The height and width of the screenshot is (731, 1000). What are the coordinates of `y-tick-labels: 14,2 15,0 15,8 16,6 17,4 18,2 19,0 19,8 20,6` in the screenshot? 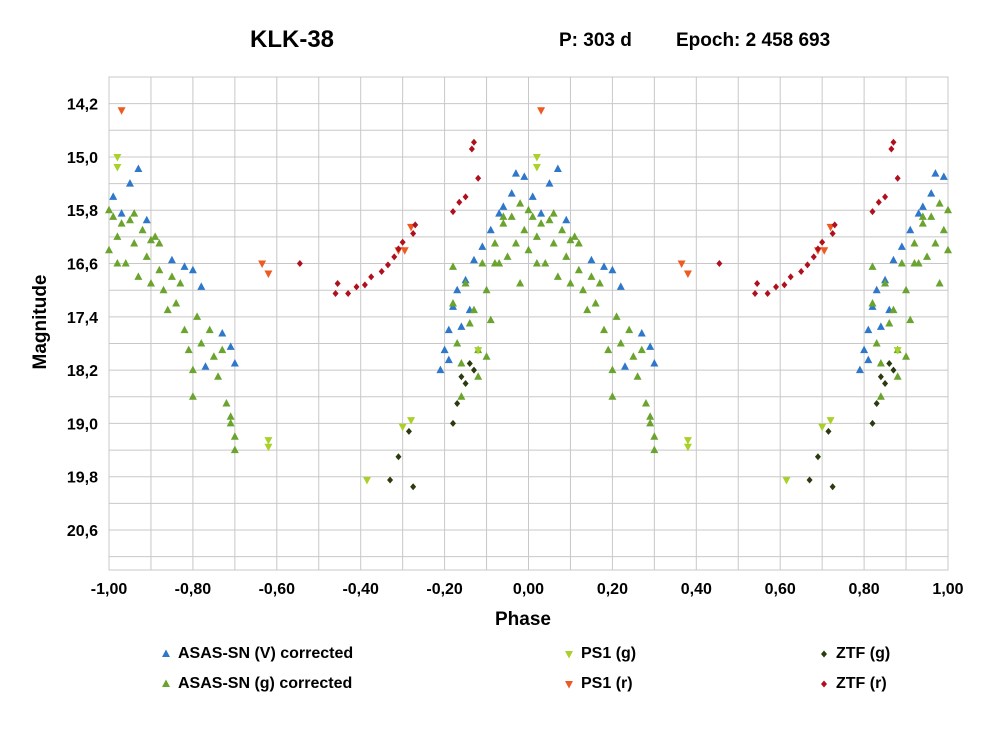 It's located at (82, 318).